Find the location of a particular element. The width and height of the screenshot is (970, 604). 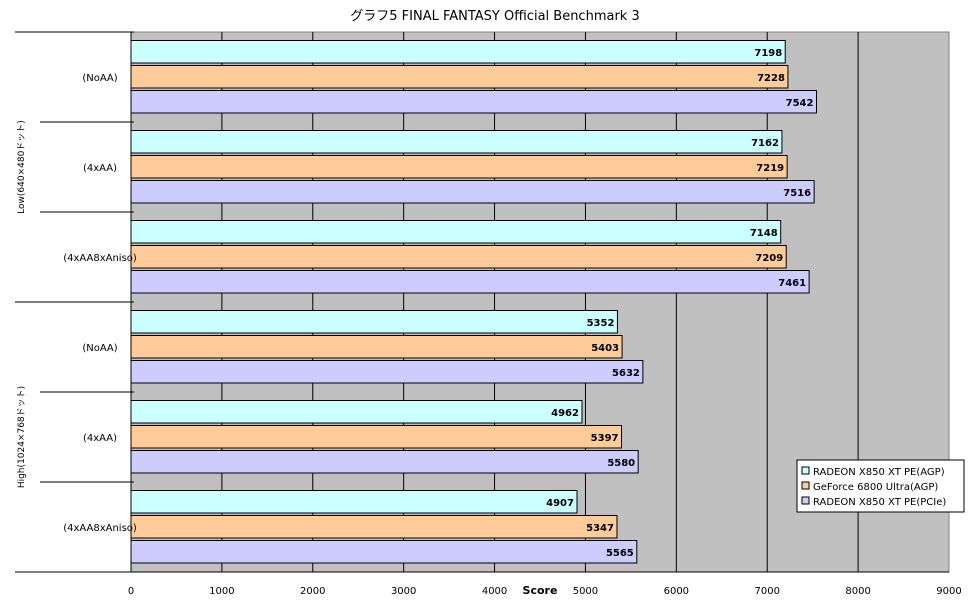

x-tick-label: 9000 is located at coordinates (948, 591).